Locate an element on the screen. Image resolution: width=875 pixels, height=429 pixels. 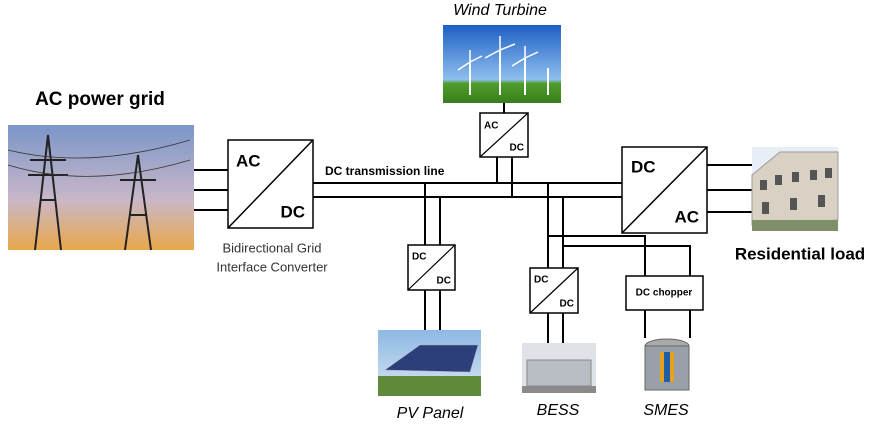
chopper-label: DC chopper is located at coordinates (664, 293).